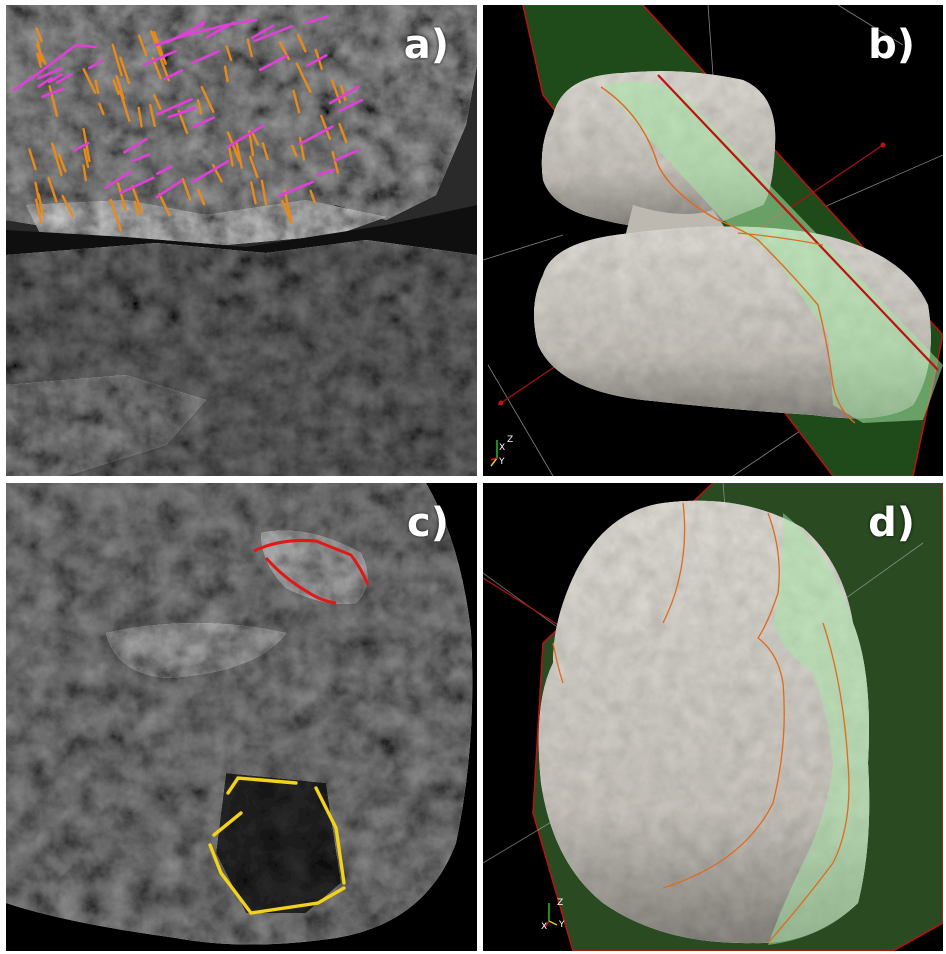 This screenshot has width=946, height=954. I want to click on shadowed-depression, so click(278, 843).